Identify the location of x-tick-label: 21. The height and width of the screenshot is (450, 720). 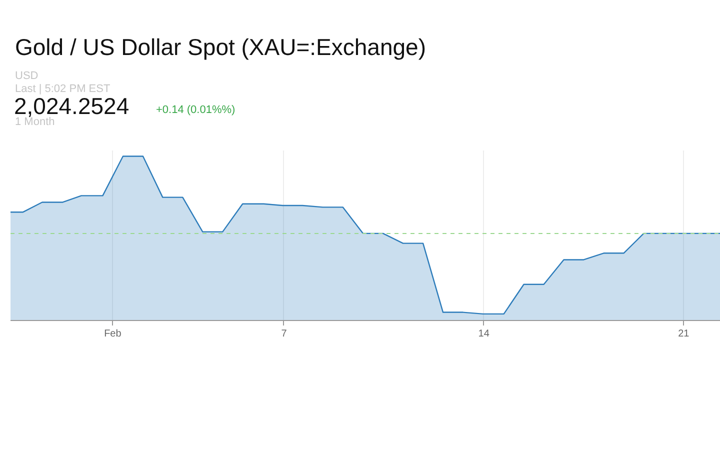
(684, 334).